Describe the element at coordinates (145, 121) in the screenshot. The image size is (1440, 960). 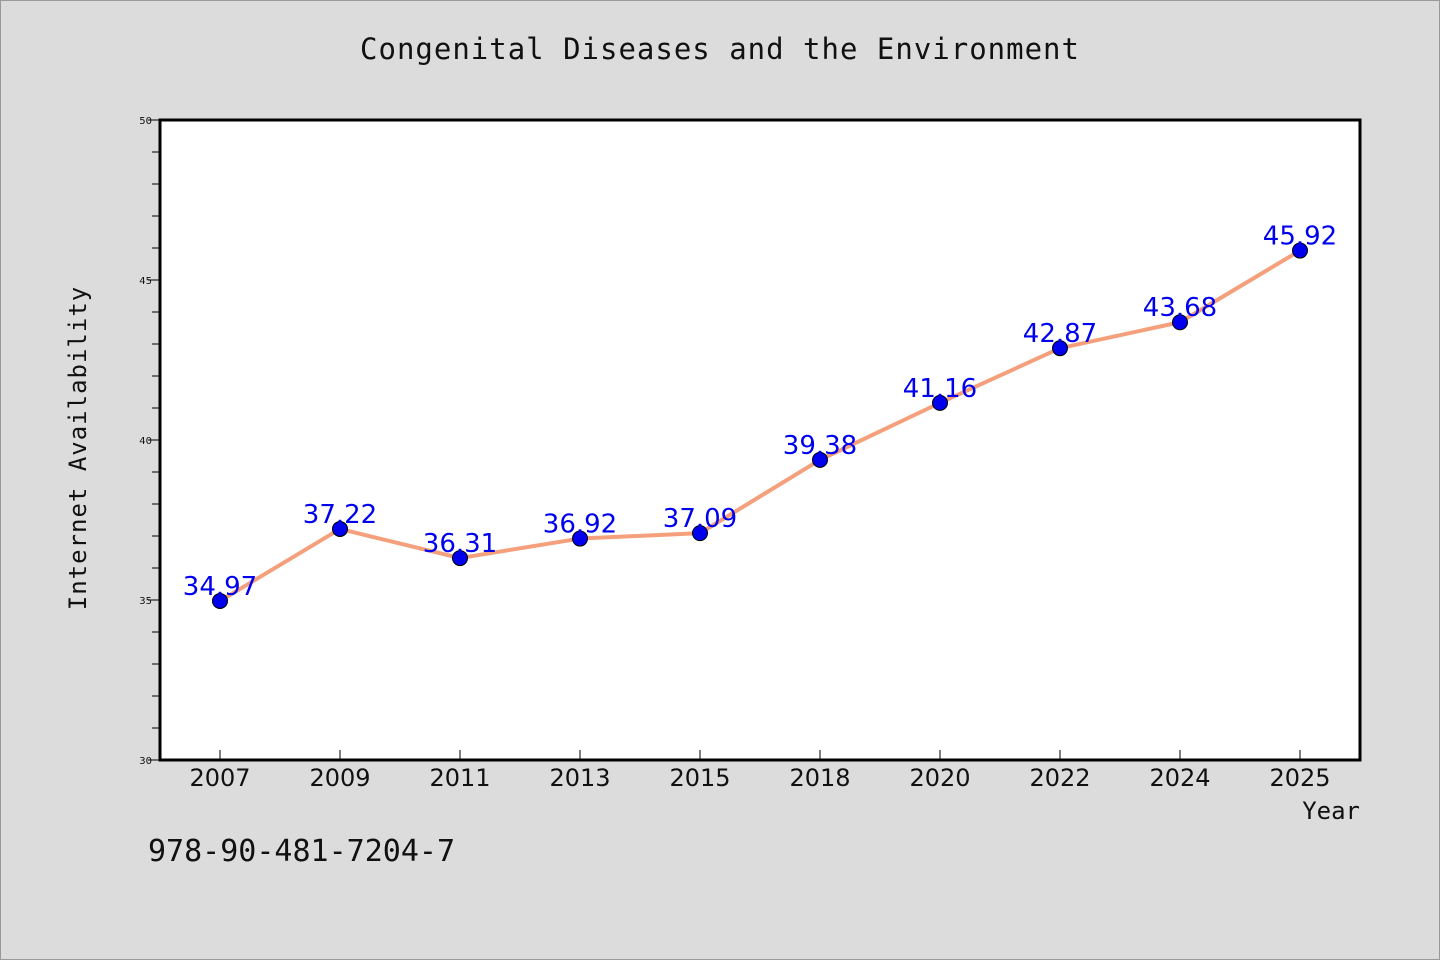
I see `y-tick-label: 50` at that location.